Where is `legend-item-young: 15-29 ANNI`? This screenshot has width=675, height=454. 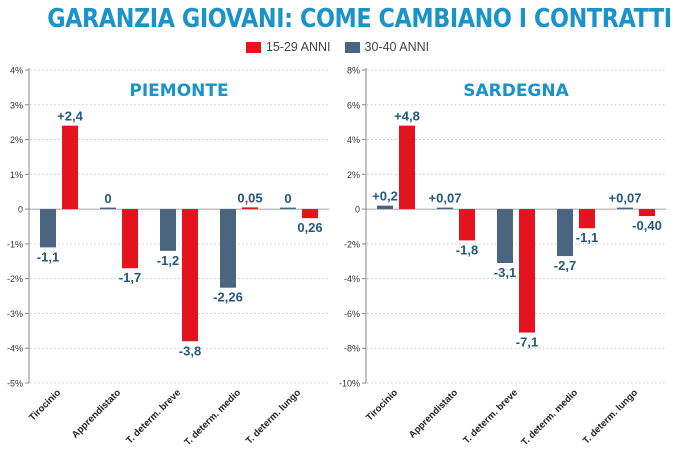 legend-item-young: 15-29 ANNI is located at coordinates (288, 47).